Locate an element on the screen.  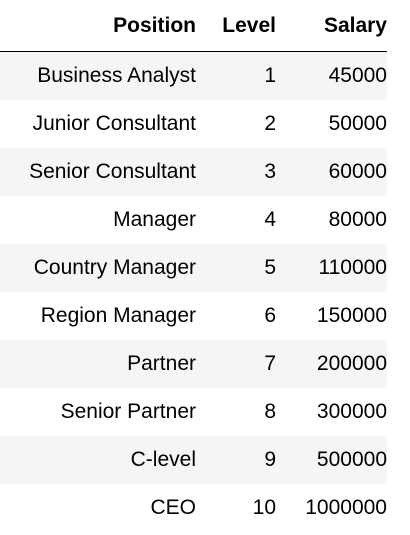
cell-salary: 50000 is located at coordinates (357, 123).